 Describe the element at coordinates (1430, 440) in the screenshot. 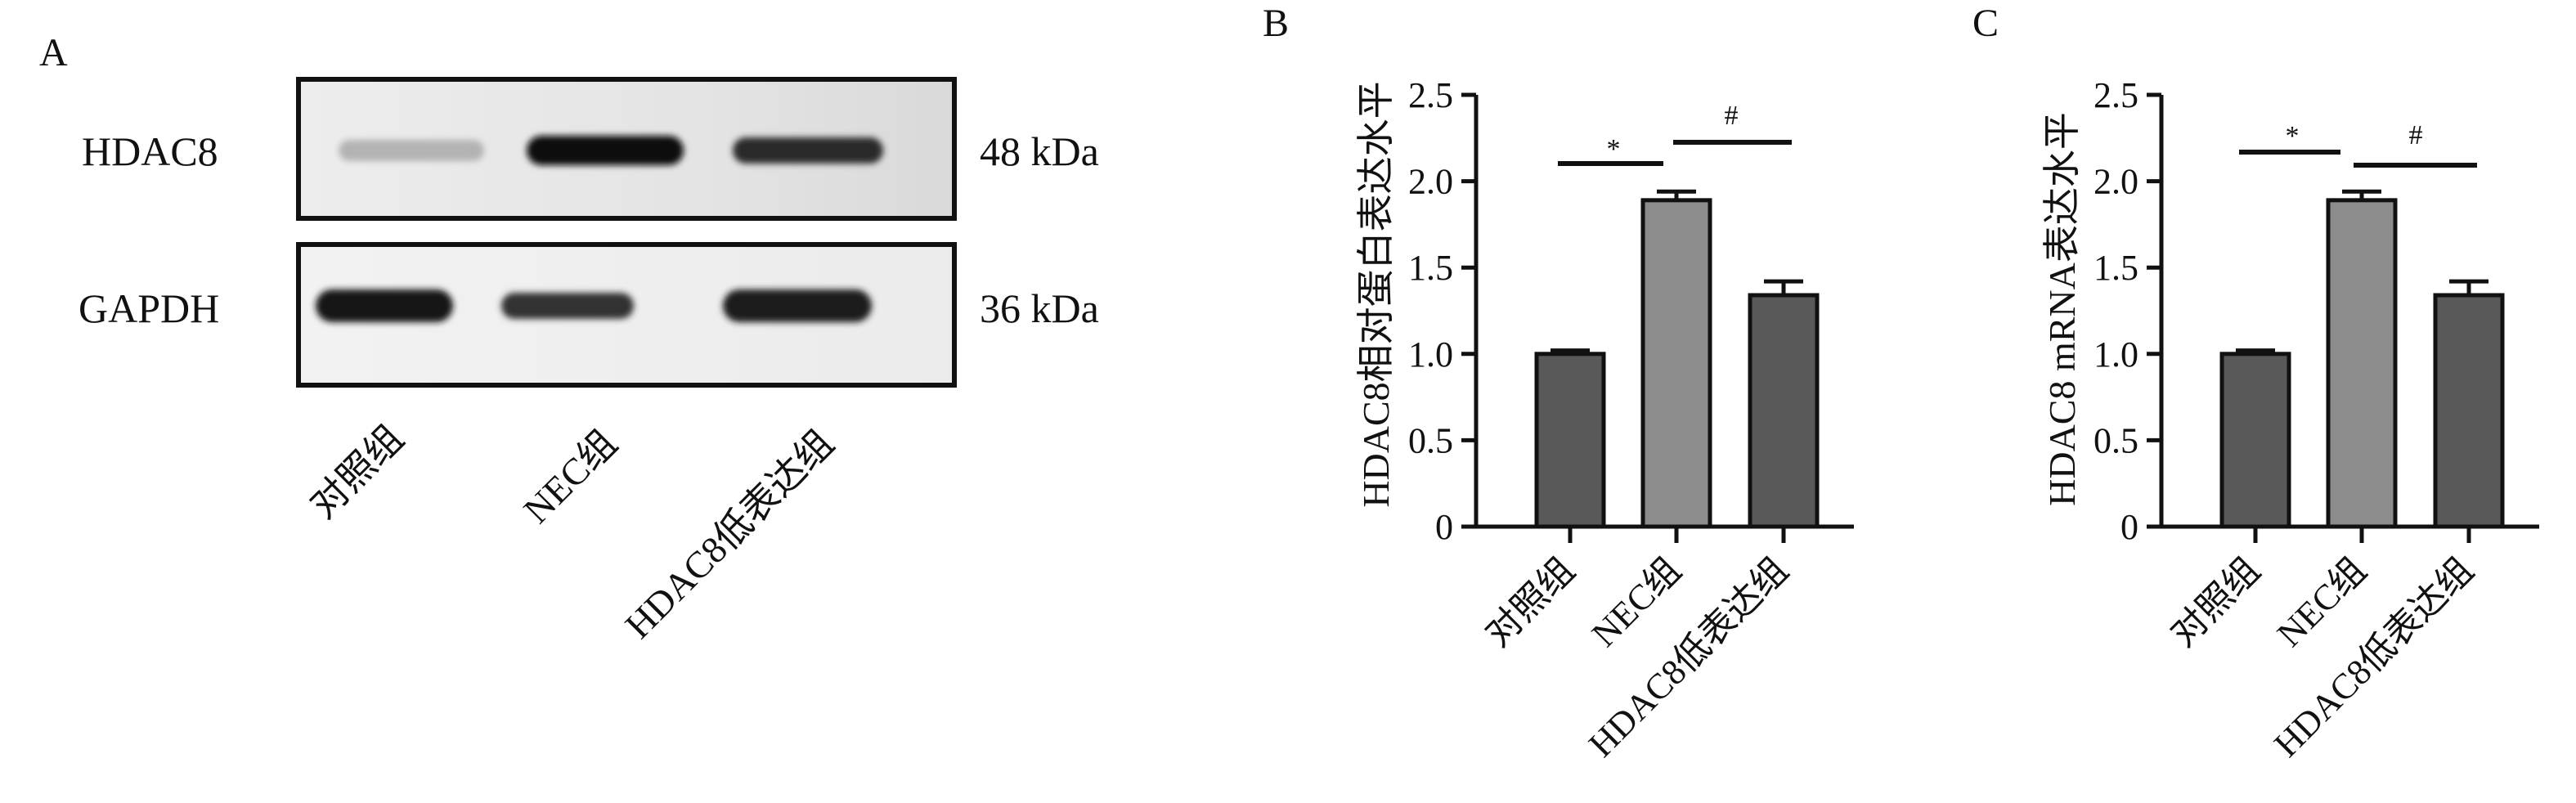

I see `b-y-tick-label-1: 0.5` at that location.